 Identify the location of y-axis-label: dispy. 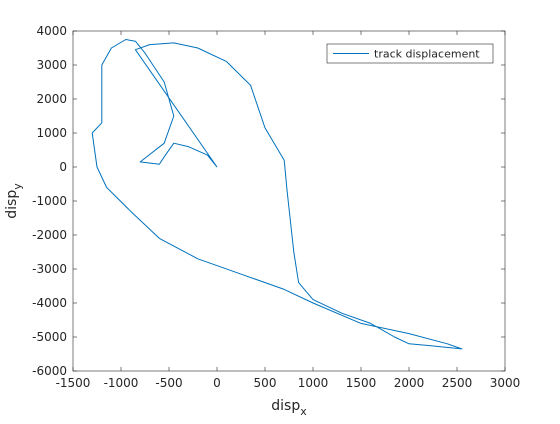
(14, 201).